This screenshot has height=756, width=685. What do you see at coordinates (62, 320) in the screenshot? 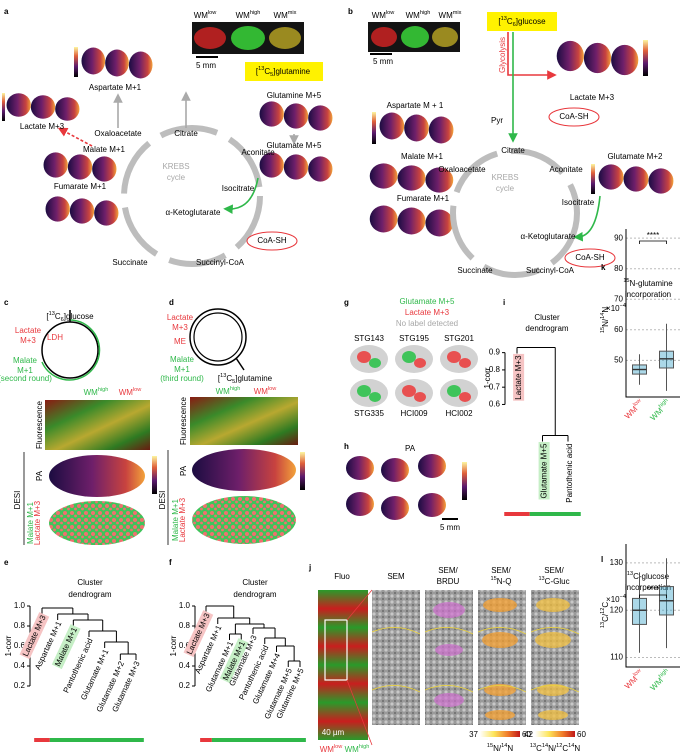
I see `text-run: 6` at bounding box center [62, 320].